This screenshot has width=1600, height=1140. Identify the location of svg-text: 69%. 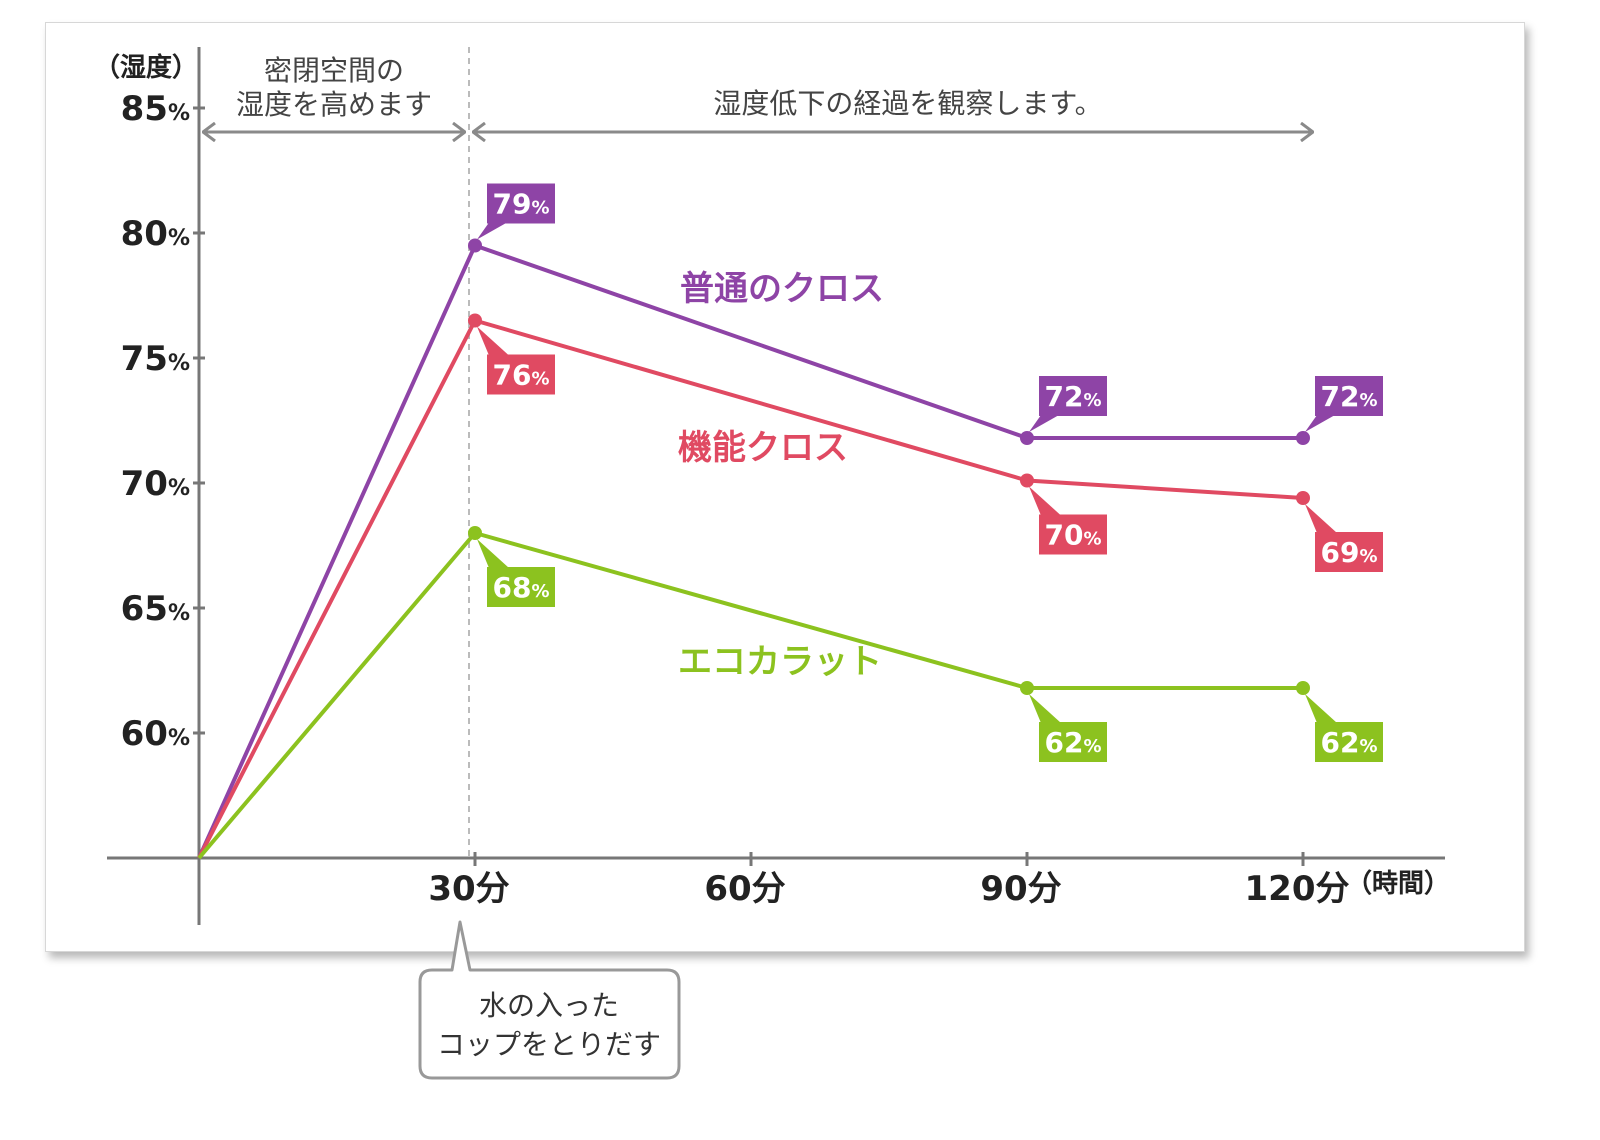
(1348, 552).